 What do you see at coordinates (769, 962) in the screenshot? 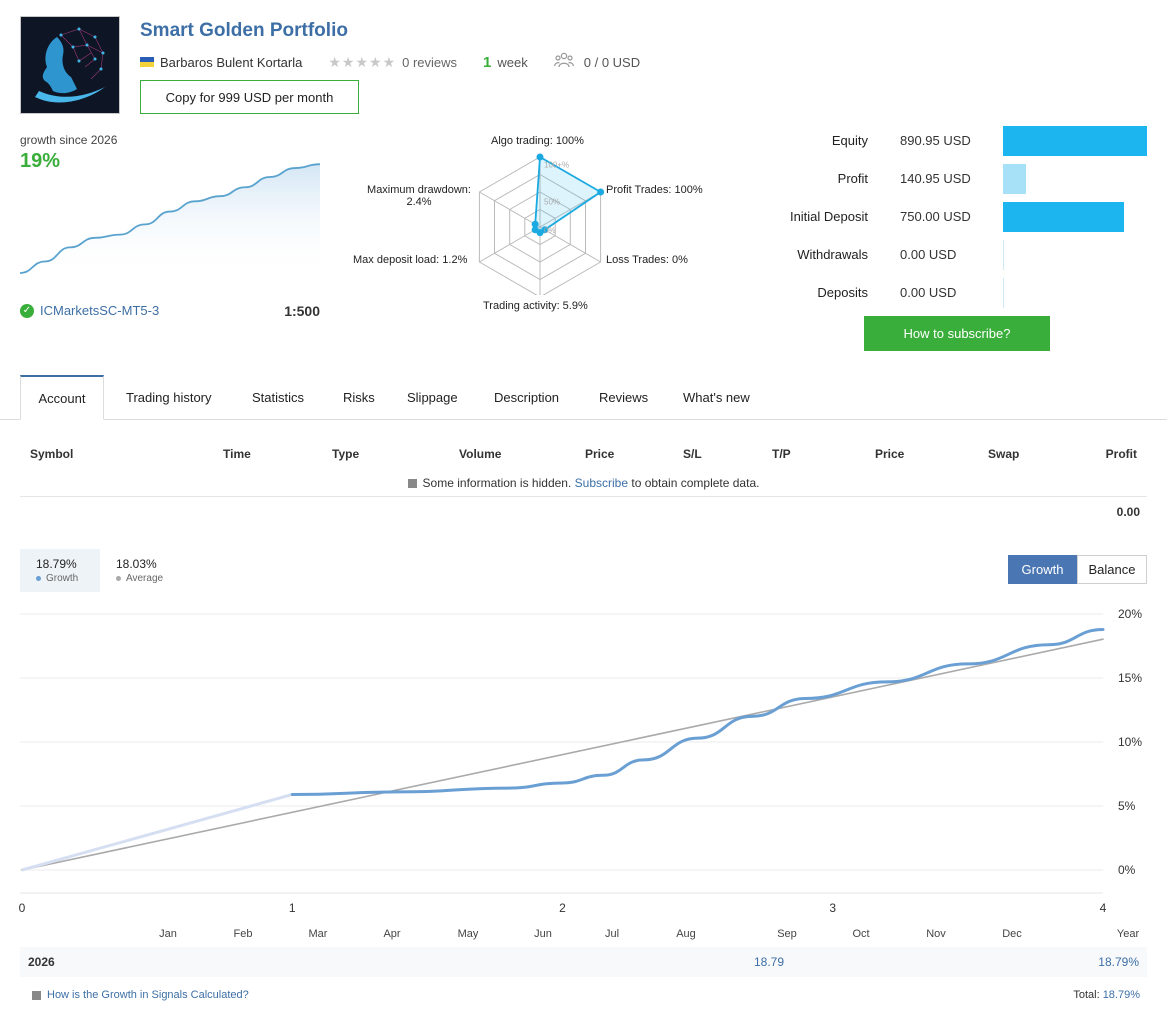
I see `year-month-value: 18.79` at bounding box center [769, 962].